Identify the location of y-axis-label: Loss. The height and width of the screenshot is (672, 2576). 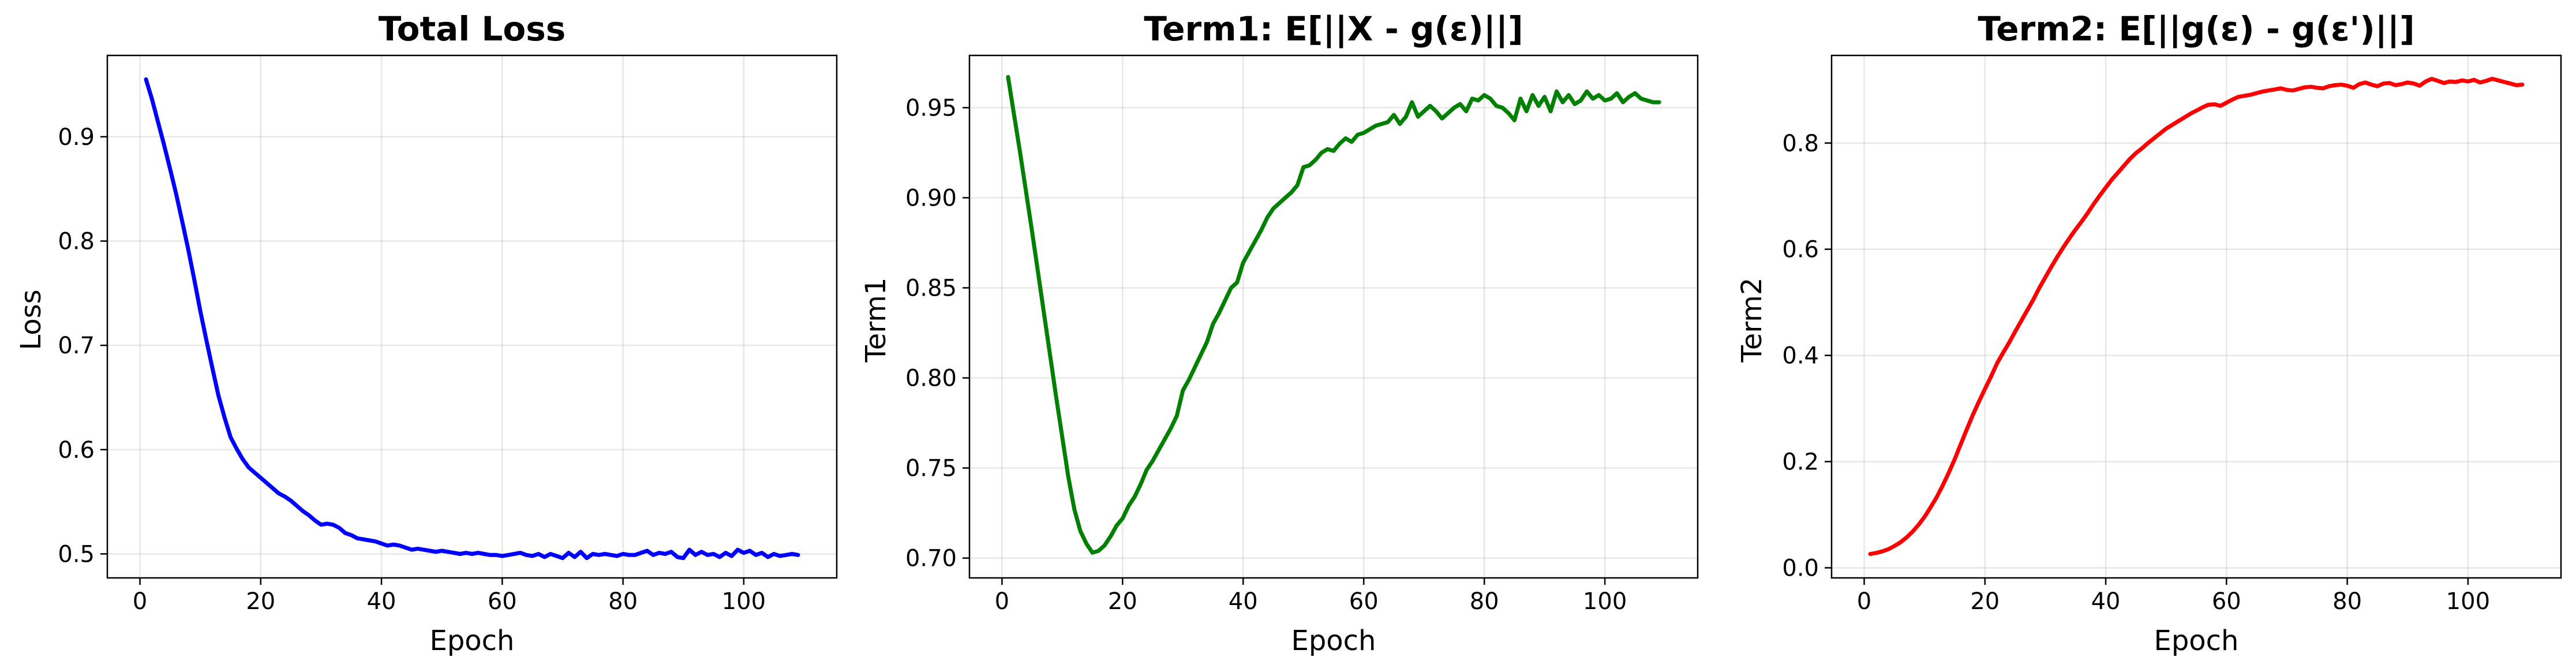
(31, 319).